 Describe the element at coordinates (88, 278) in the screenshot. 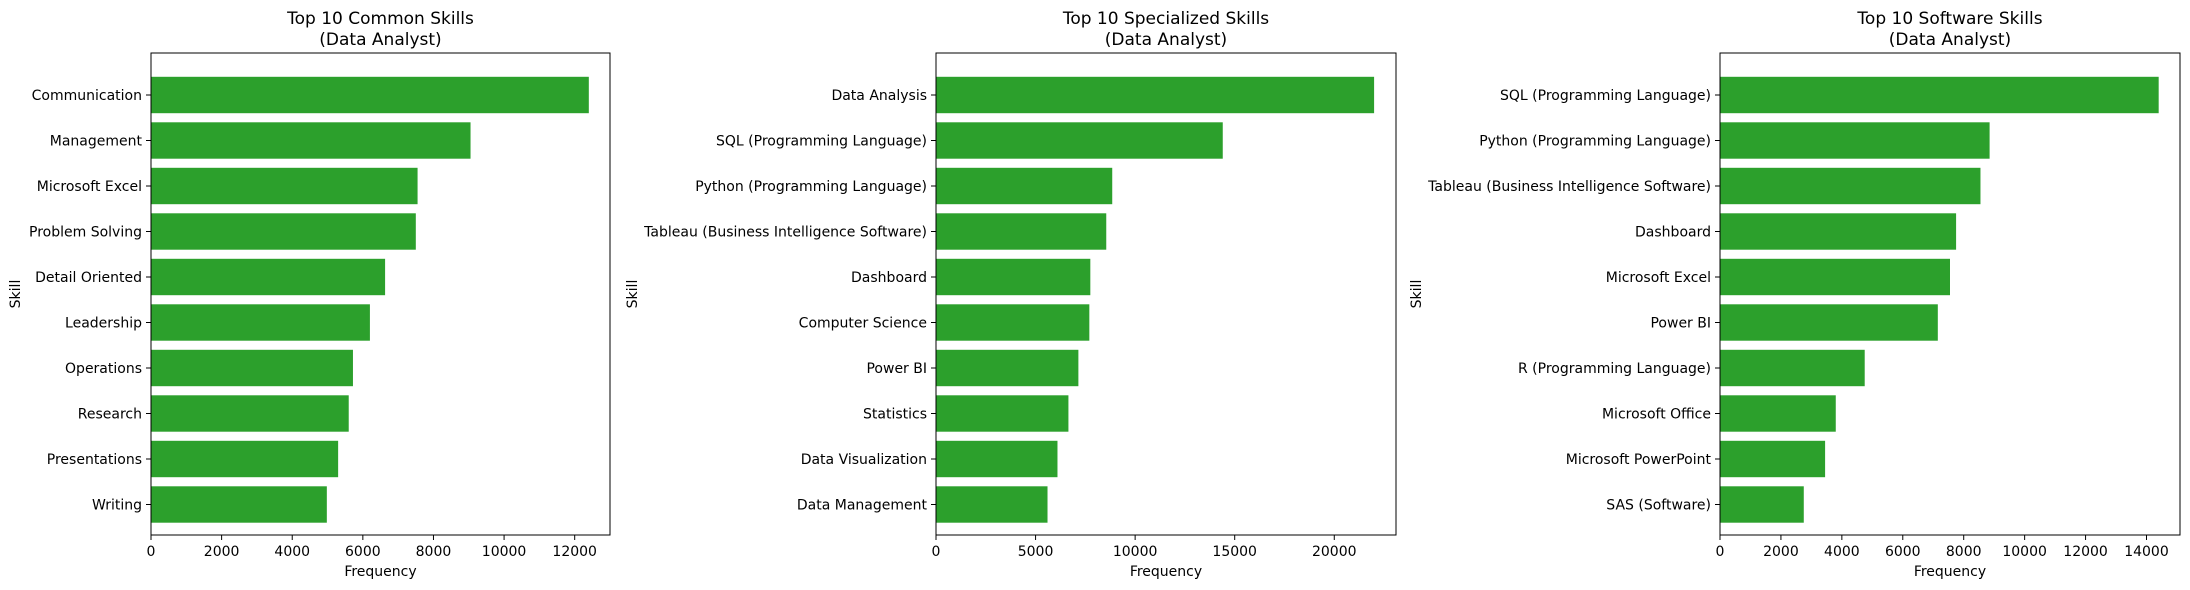

I see `y-tick-label: Detail Oriented` at that location.